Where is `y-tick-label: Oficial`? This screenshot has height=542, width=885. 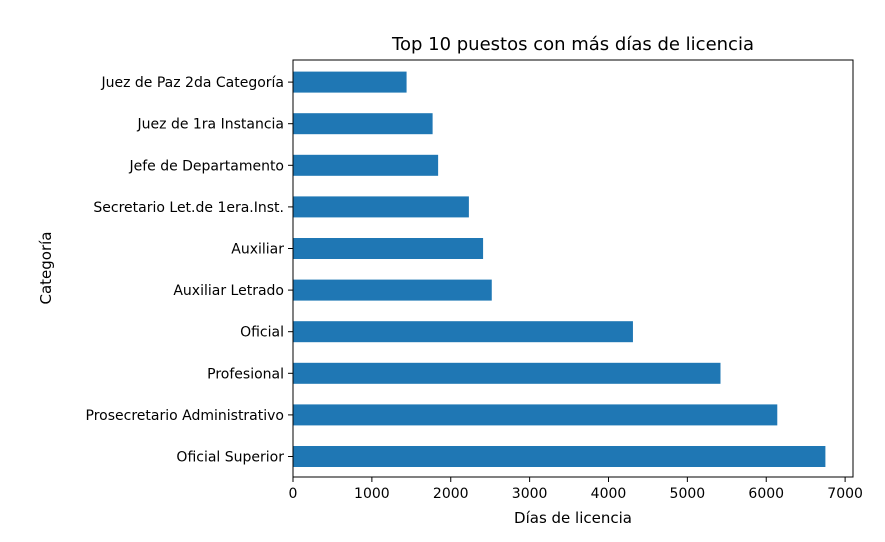
y-tick-label: Oficial is located at coordinates (262, 333).